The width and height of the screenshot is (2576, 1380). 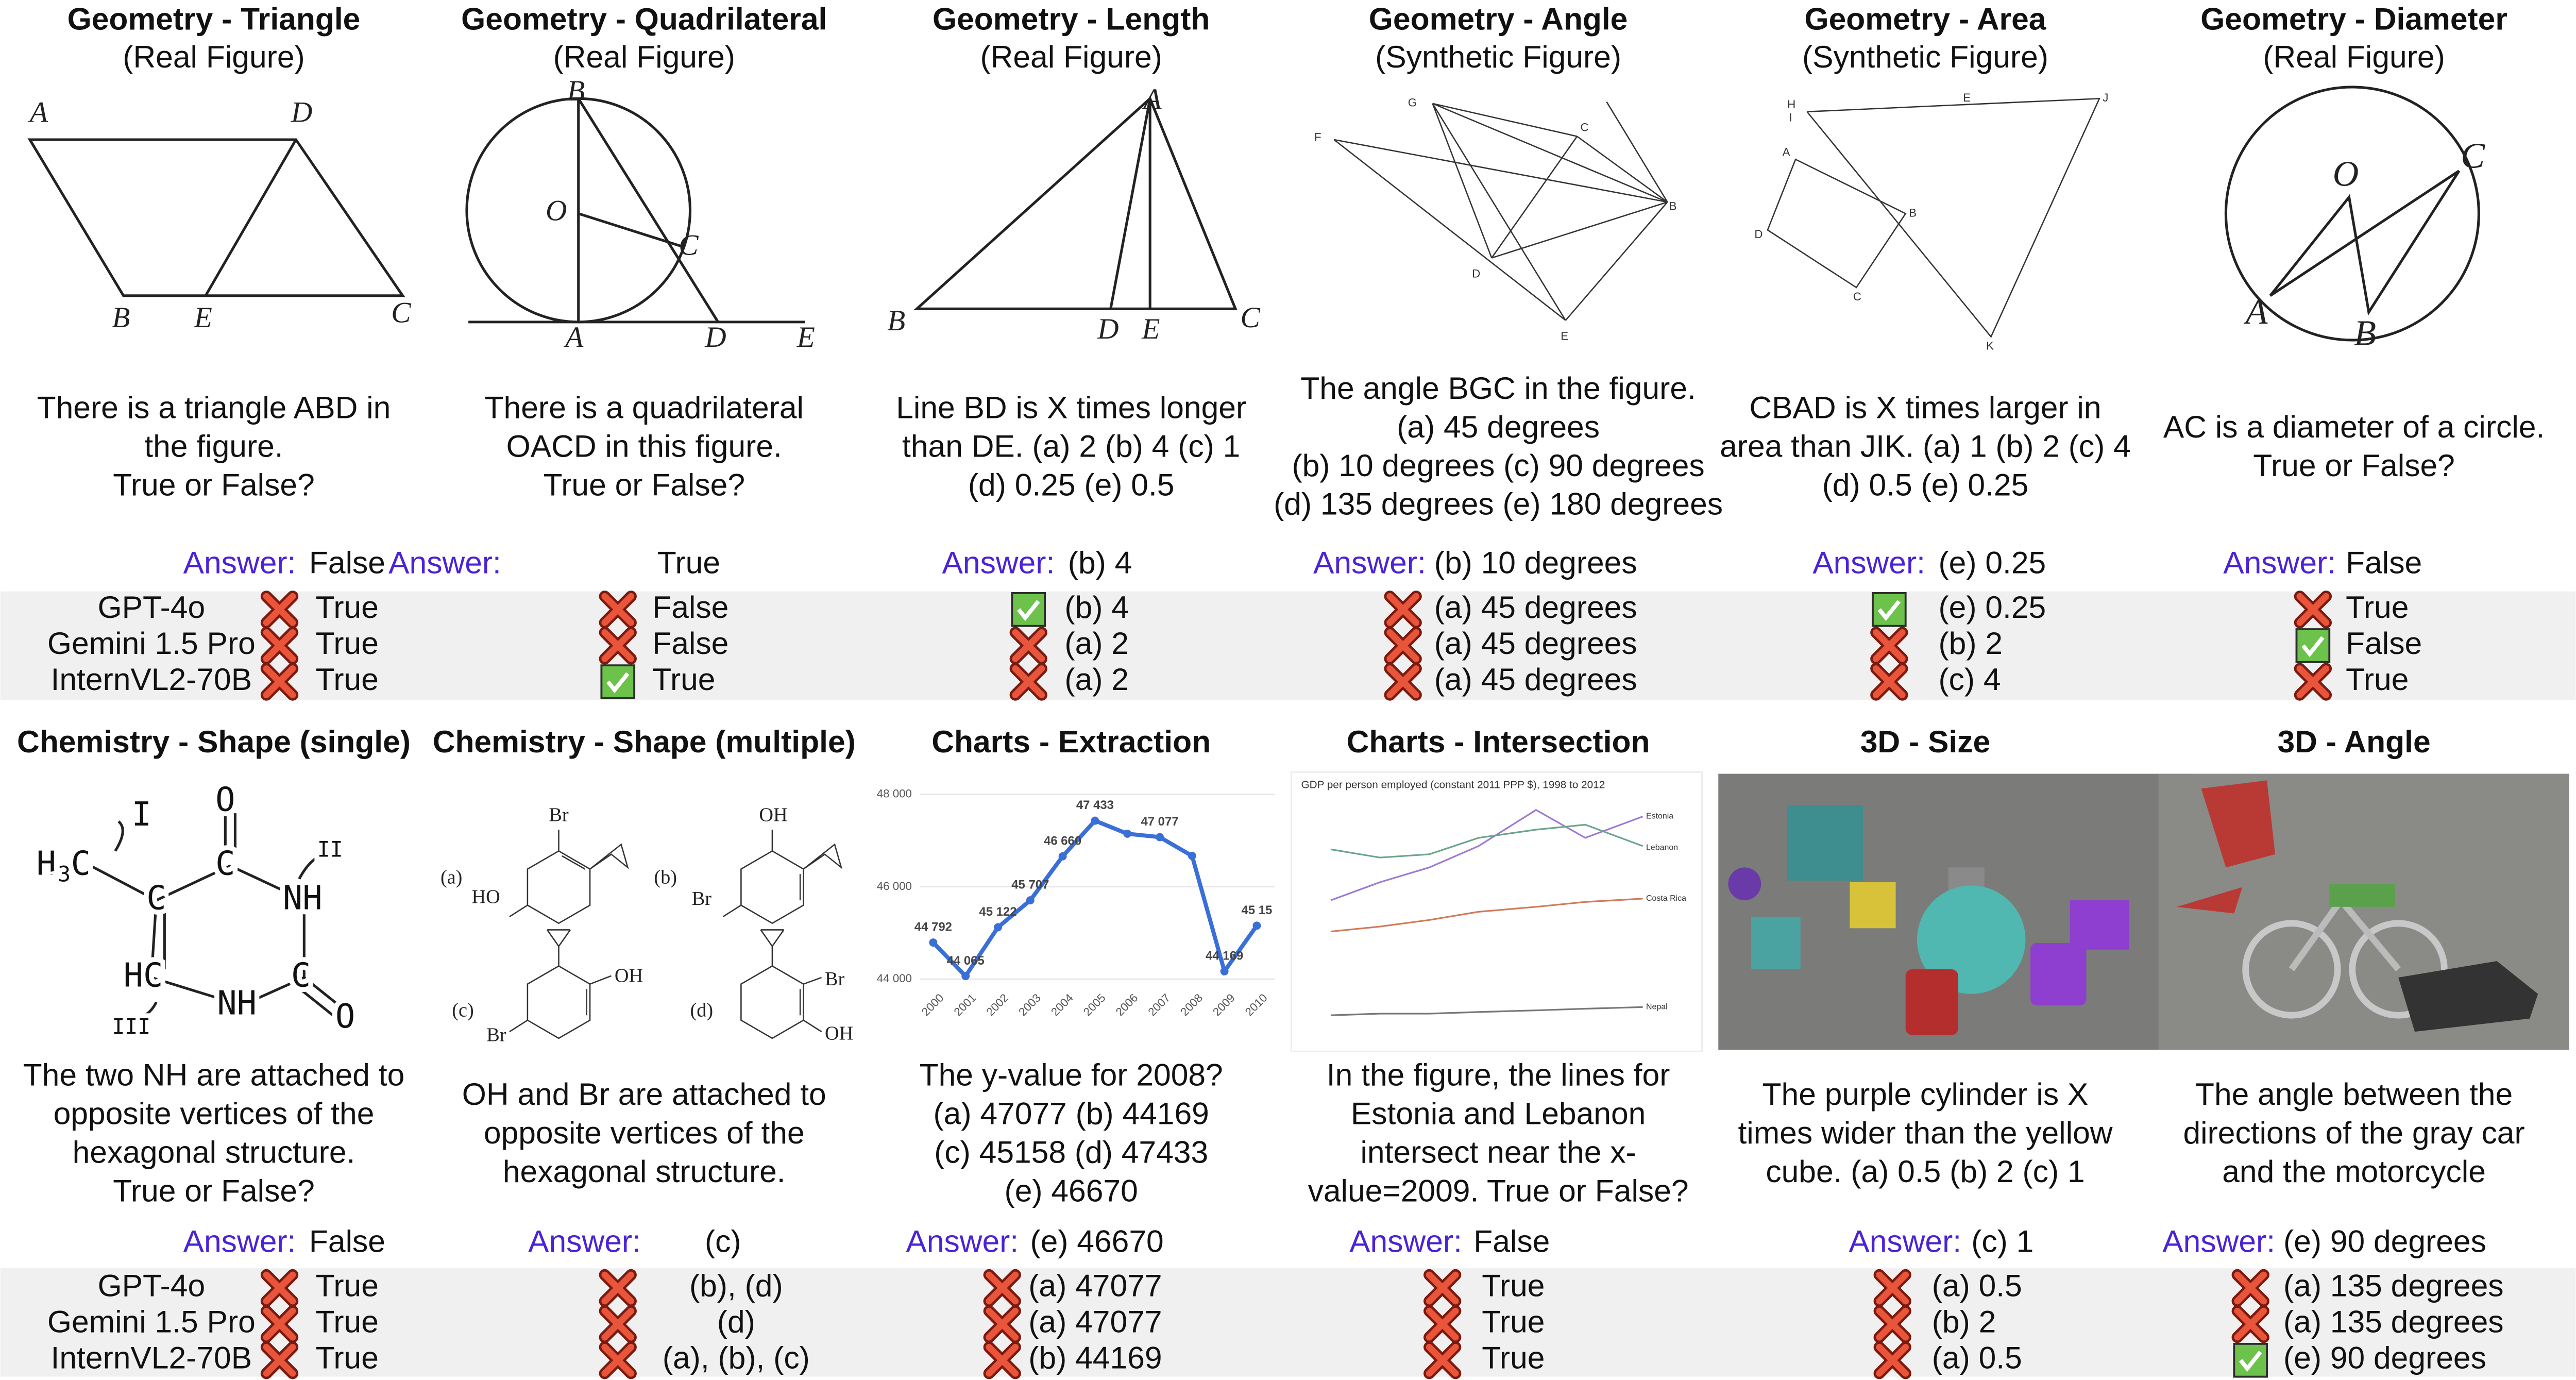 I want to click on model-answer: (e) 90 degrees, so click(x=2385, y=1357).